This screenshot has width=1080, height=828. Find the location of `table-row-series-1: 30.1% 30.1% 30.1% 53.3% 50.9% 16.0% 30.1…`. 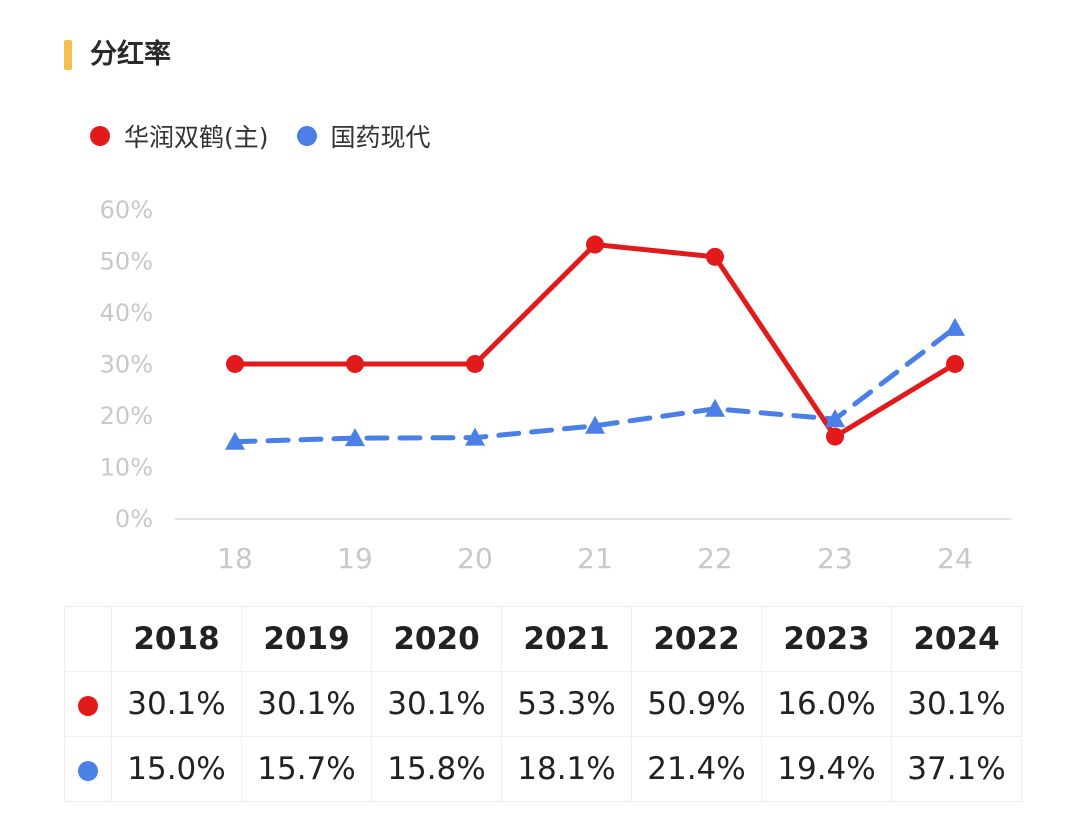

table-row-series-1: 30.1% 30.1% 30.1% 53.3% 50.9% 16.0% 30.1… is located at coordinates (543, 704).